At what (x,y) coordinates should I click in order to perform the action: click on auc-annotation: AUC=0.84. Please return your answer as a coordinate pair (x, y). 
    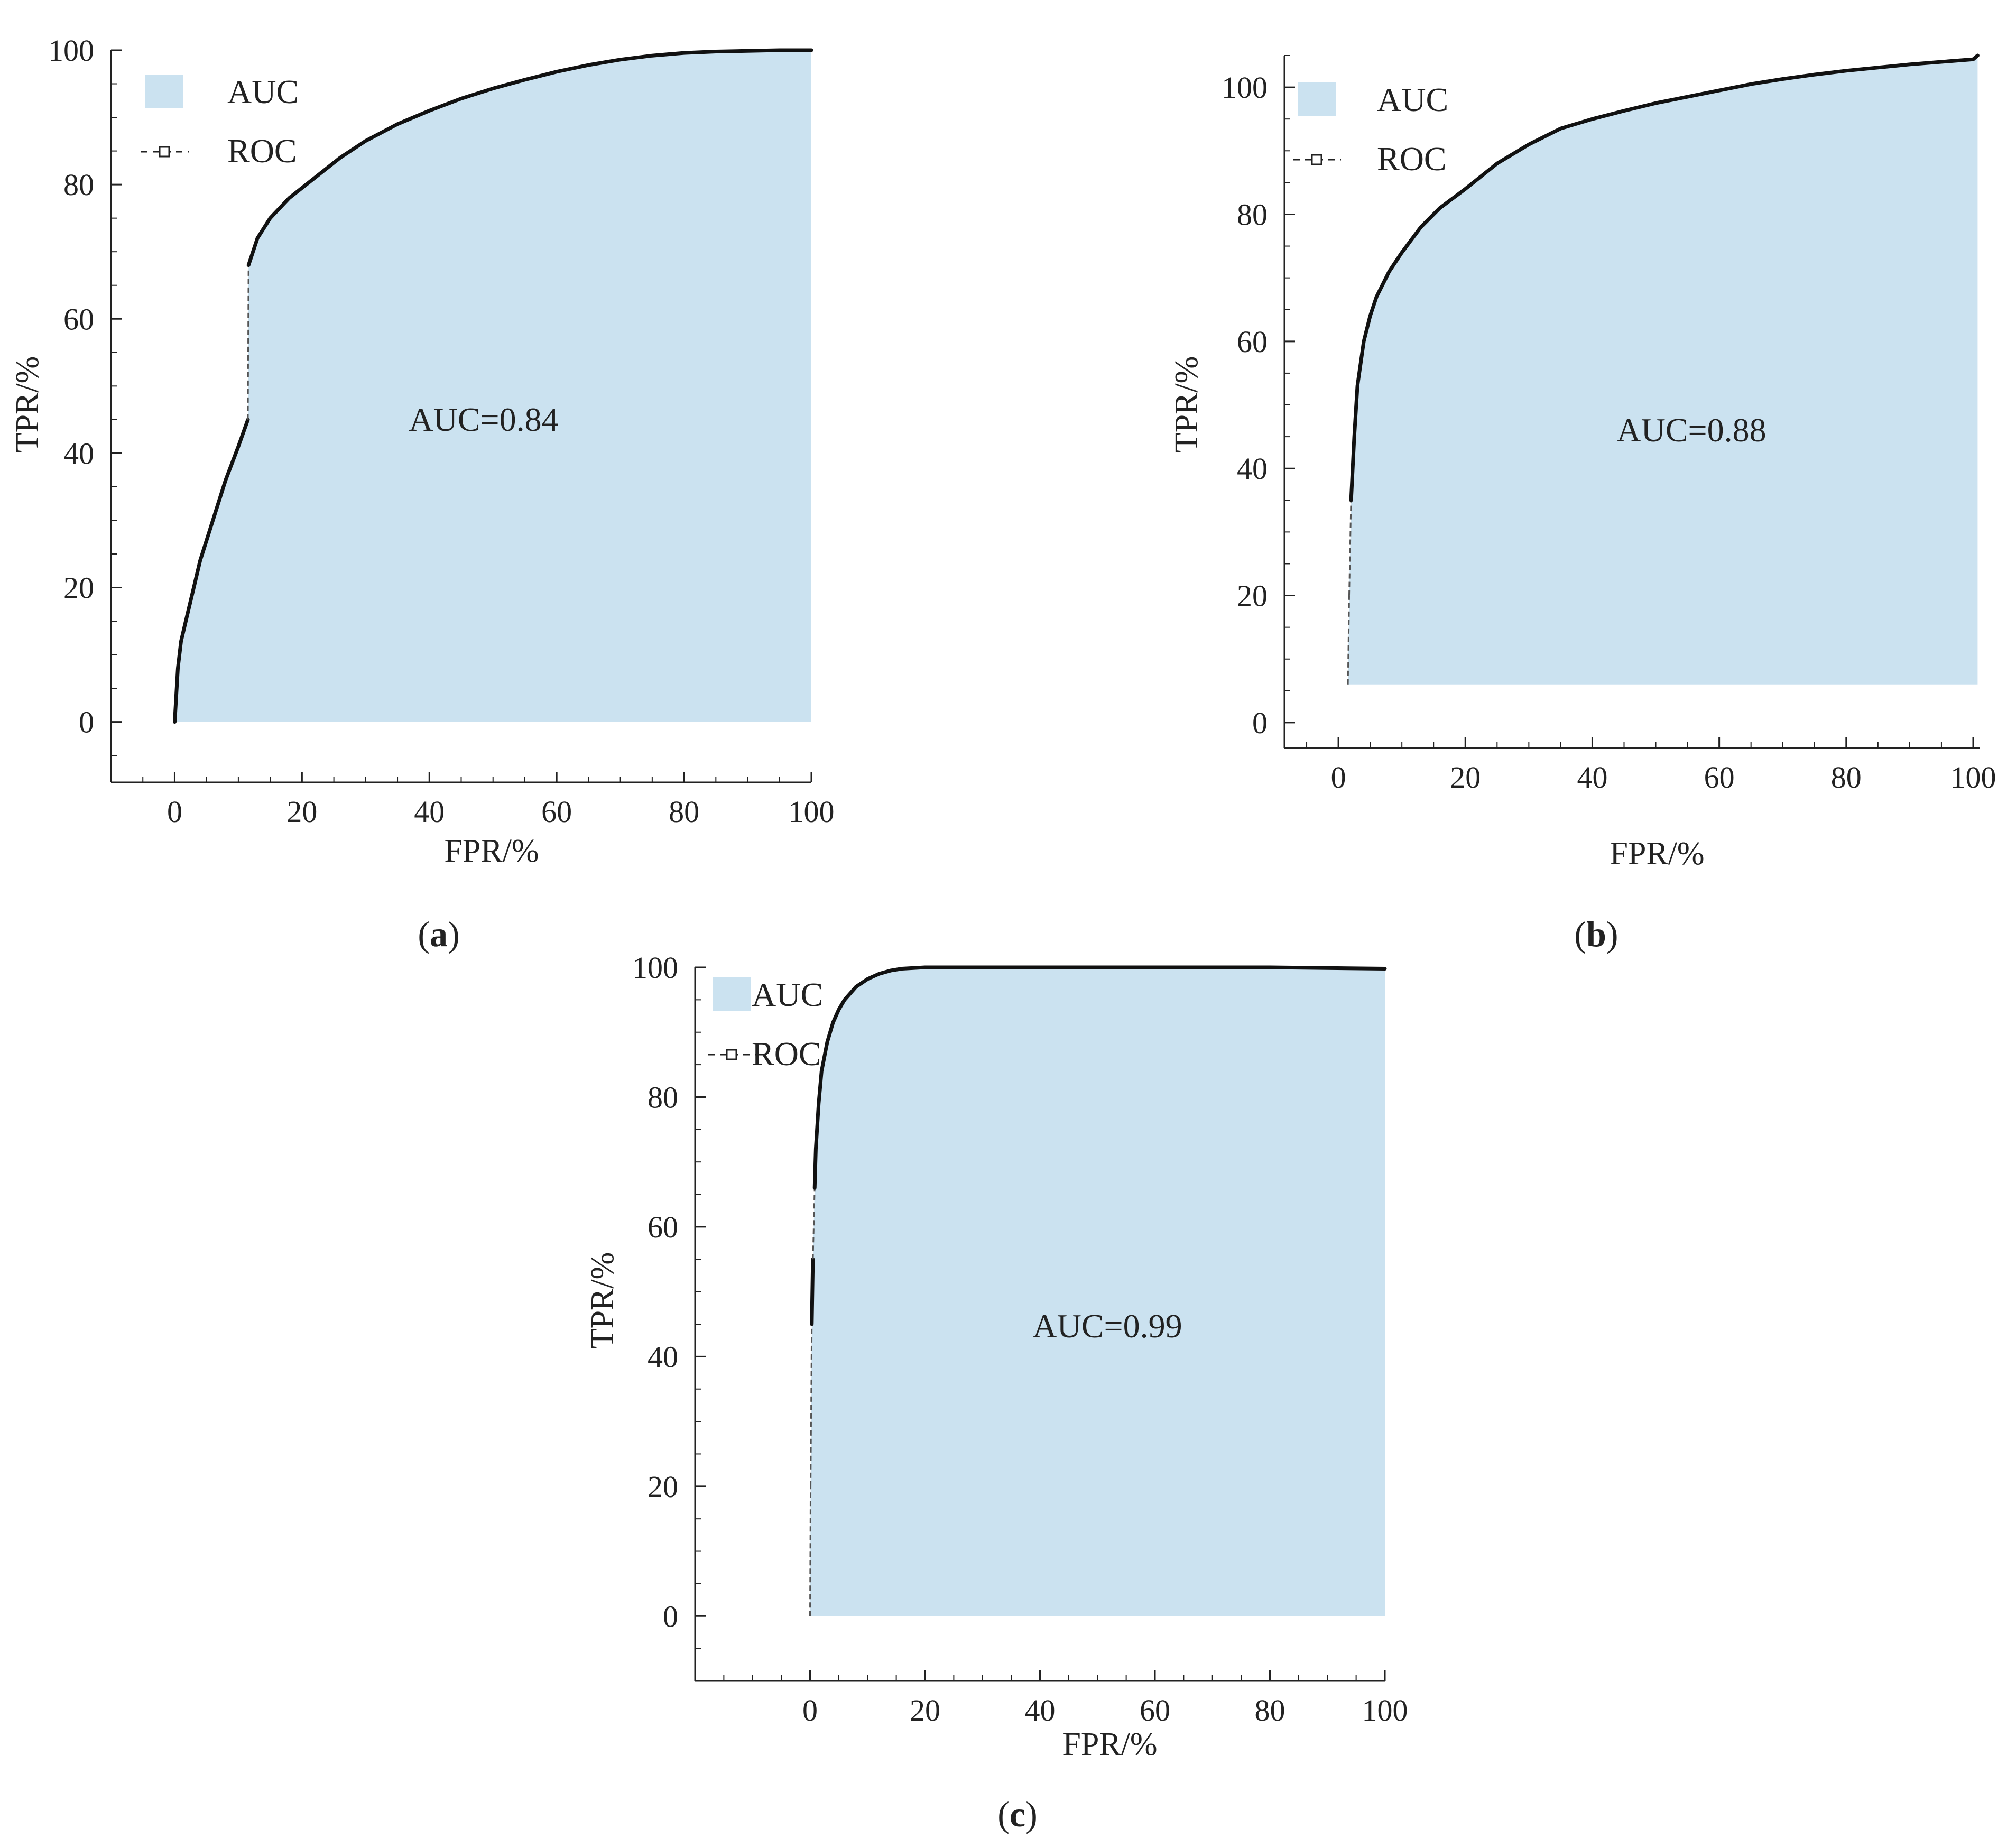
    Looking at the image, I should click on (484, 419).